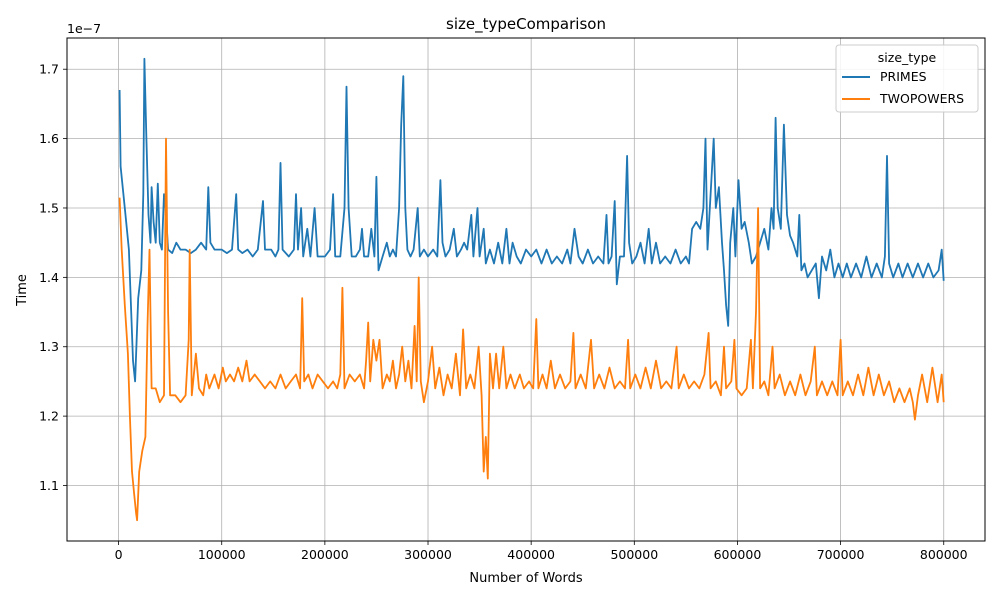  I want to click on x-tick-label: 800000, so click(944, 554).